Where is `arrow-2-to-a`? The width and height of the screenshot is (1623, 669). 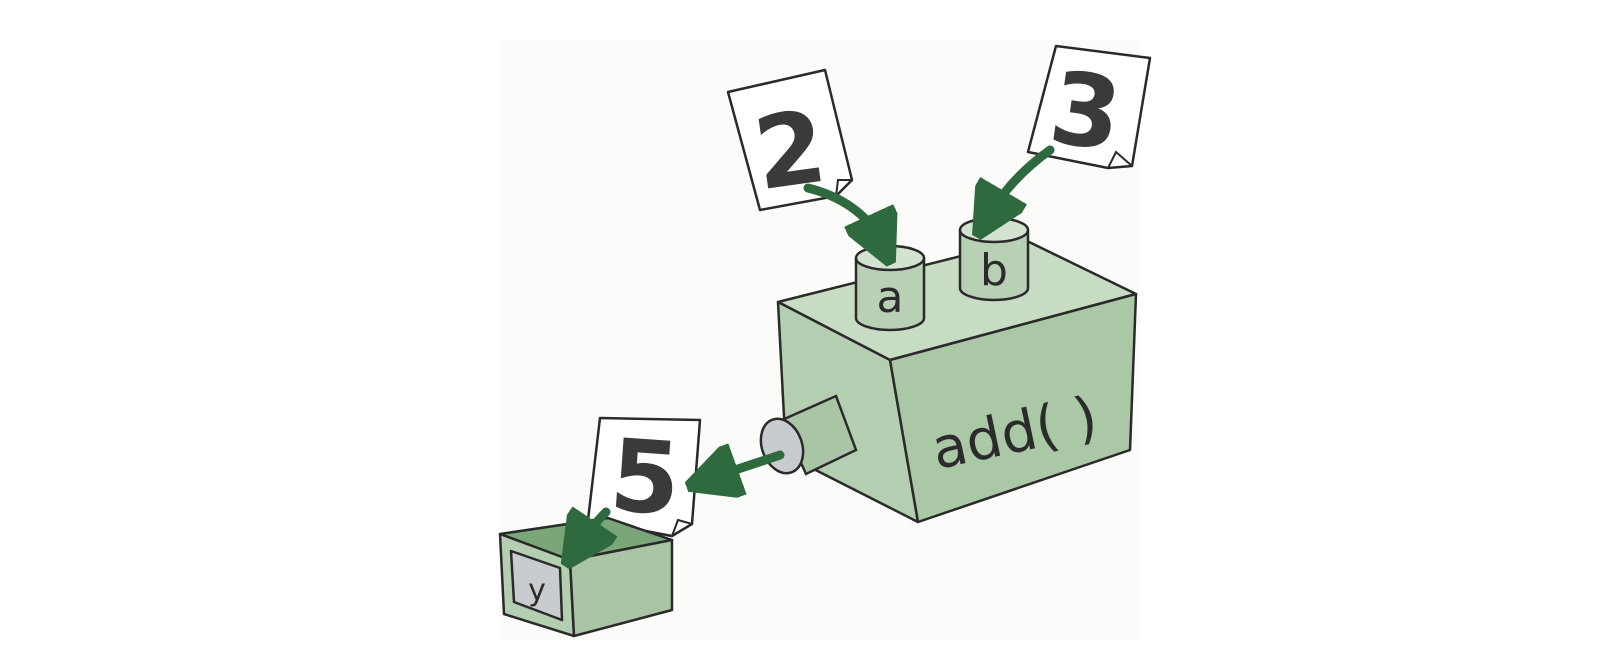
arrow-2-to-a is located at coordinates (841, 211).